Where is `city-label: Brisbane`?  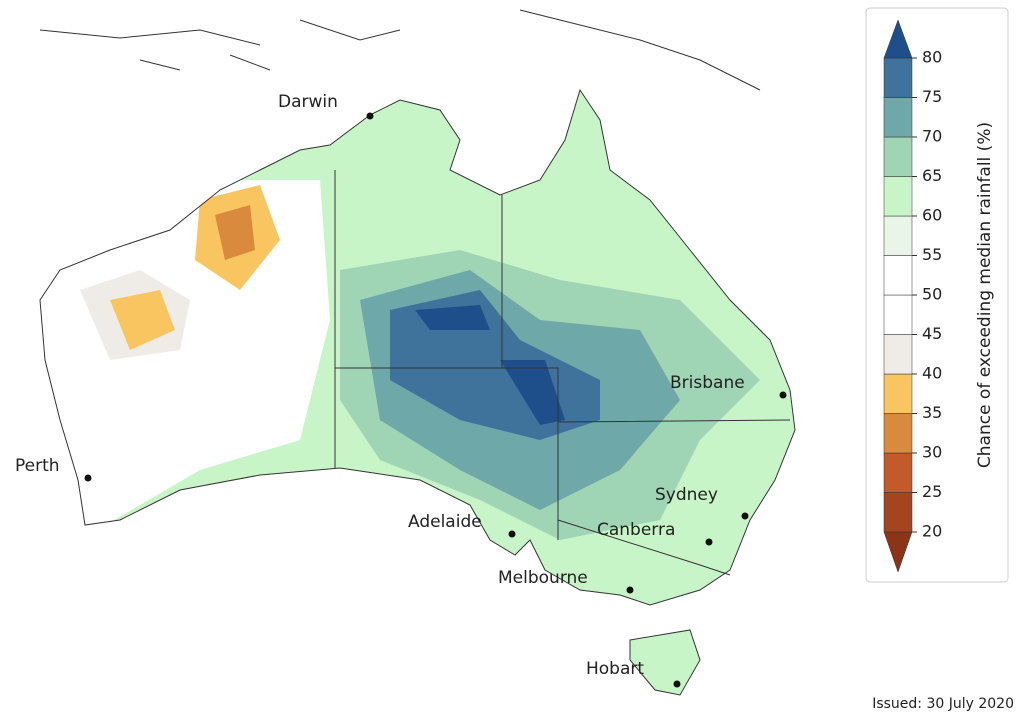
city-label: Brisbane is located at coordinates (707, 383).